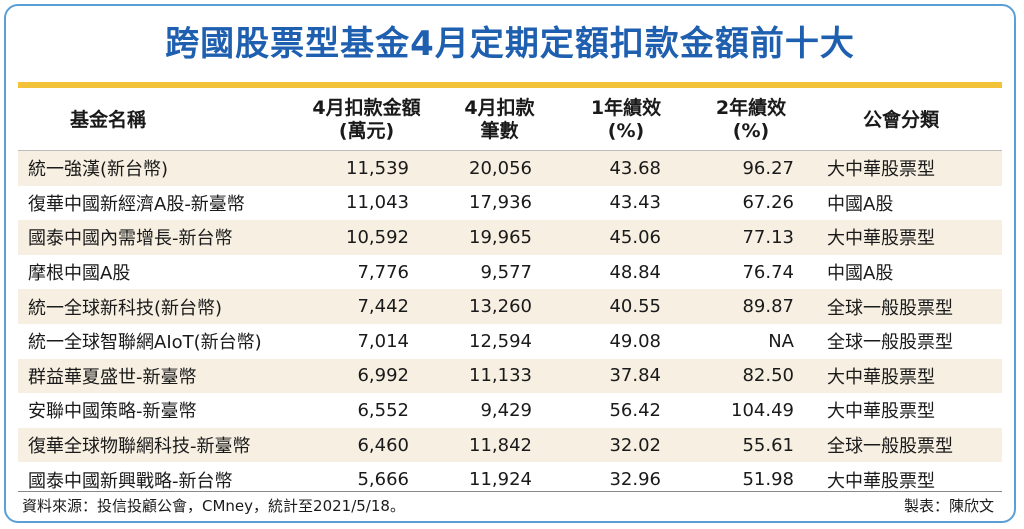  I want to click on table-row: 統一全球新科技(新台幣) 7,442 13,260 40.55 89.87 全球一般股票型, so click(510, 306).